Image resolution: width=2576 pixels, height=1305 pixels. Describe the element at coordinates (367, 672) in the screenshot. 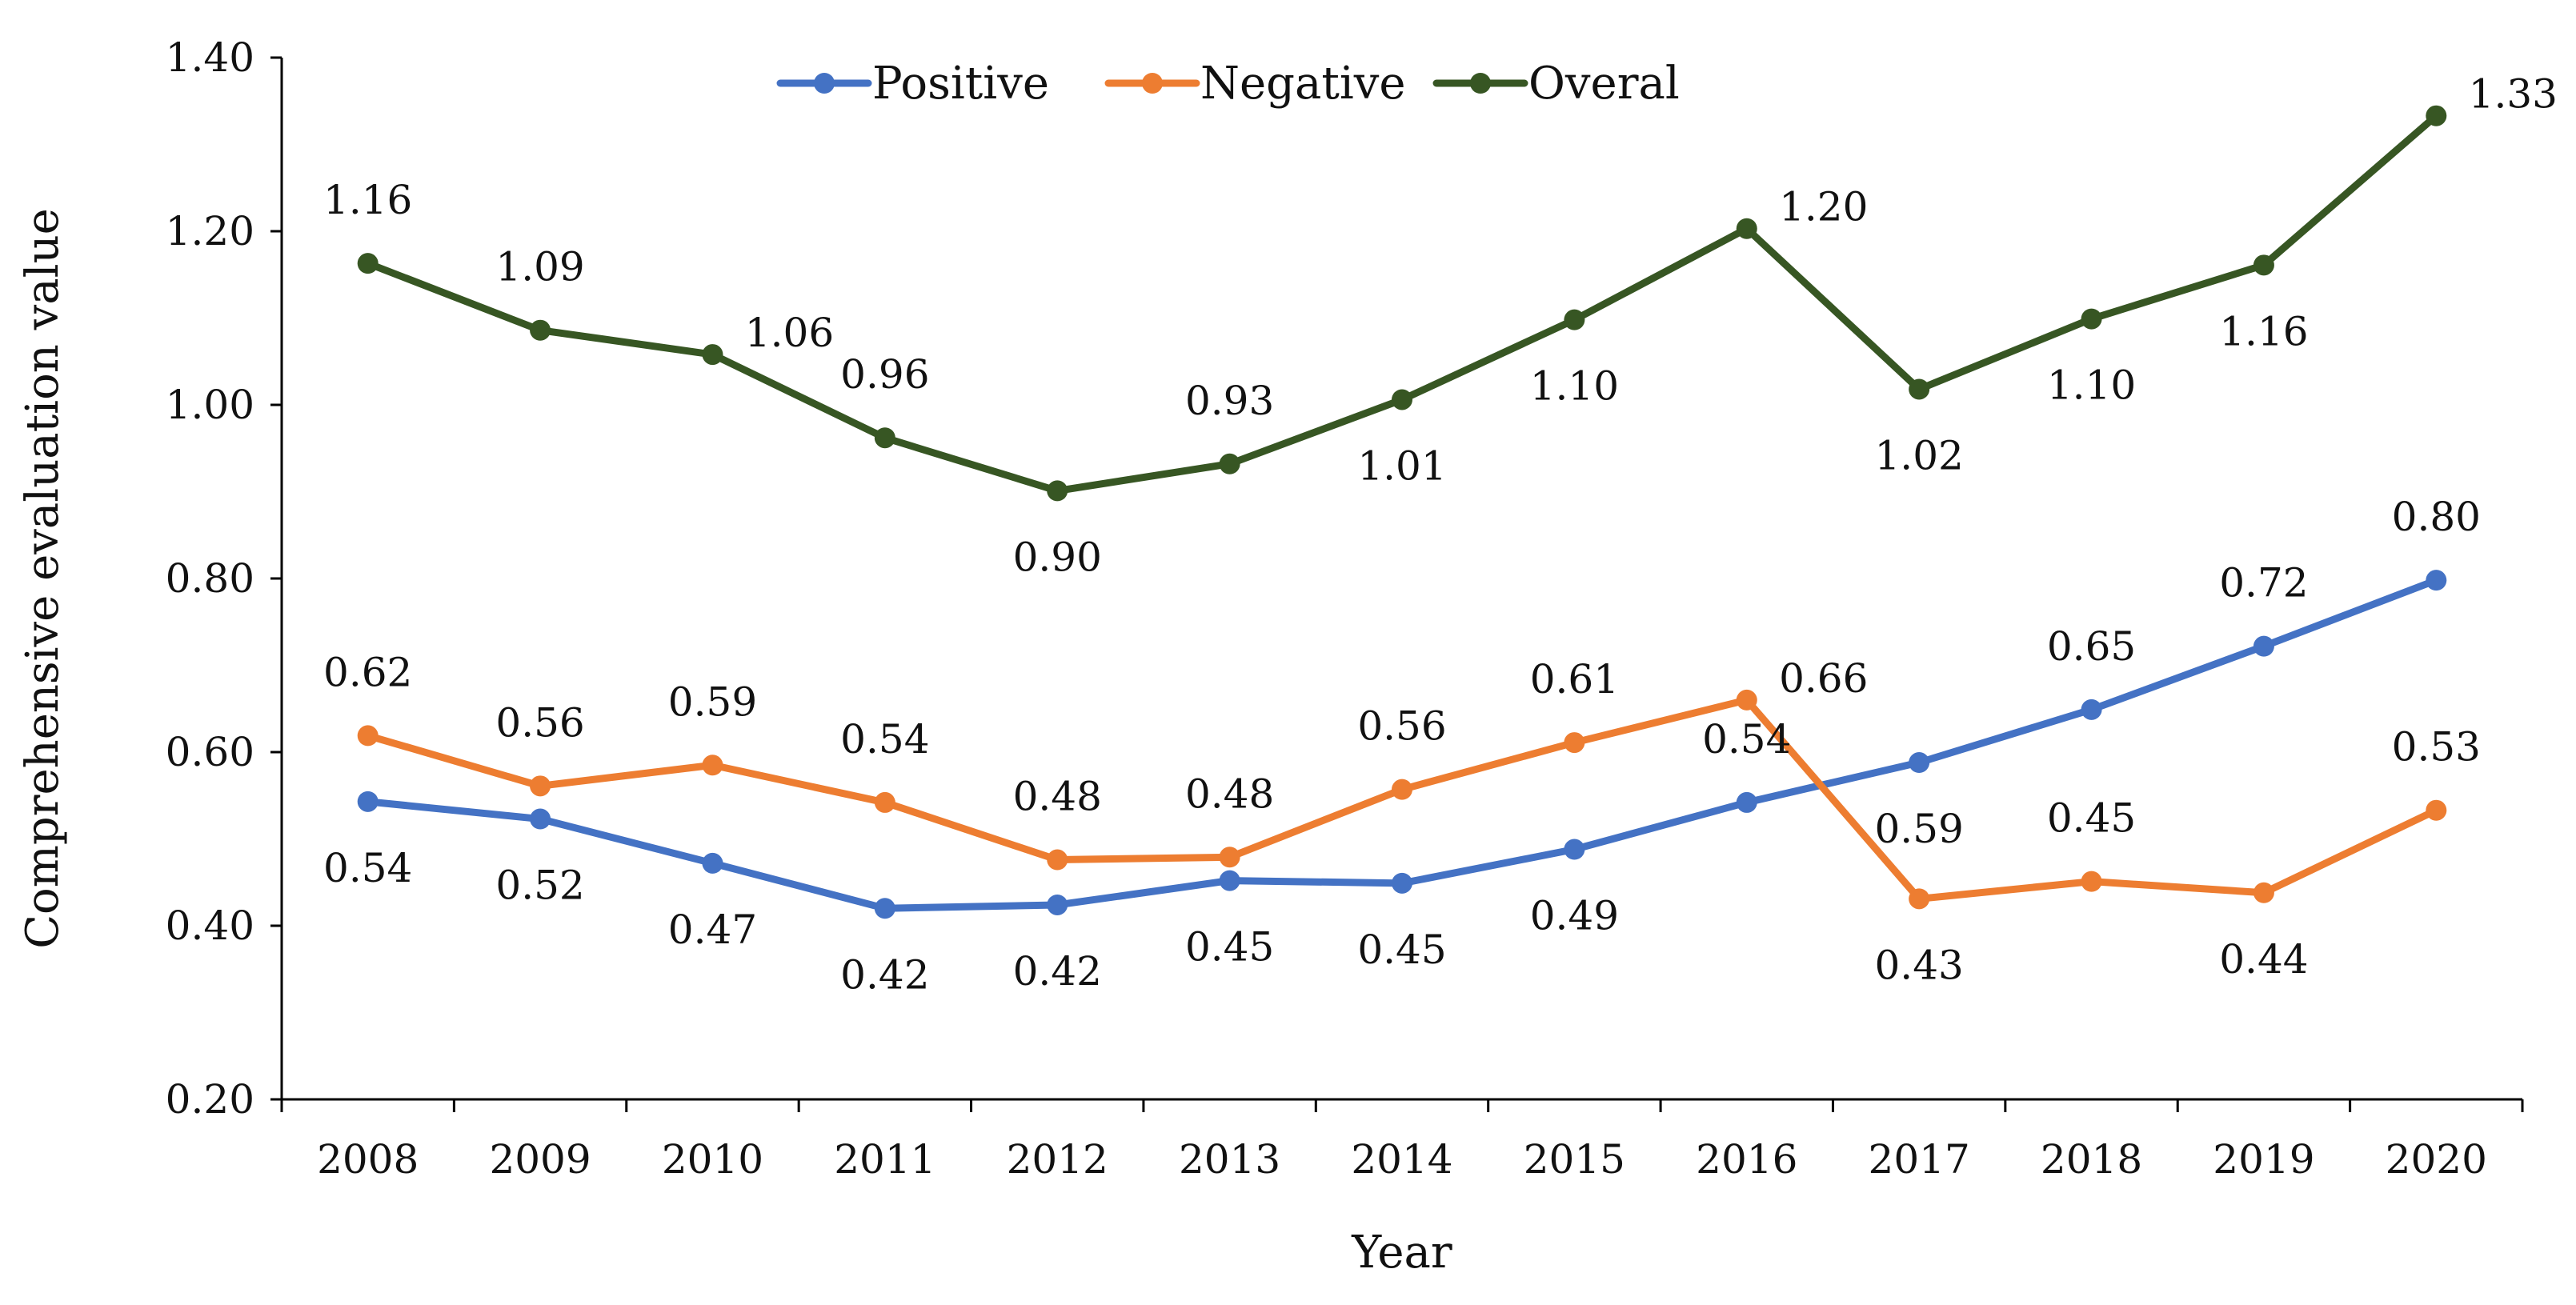

I see `data-label: 0.62` at that location.